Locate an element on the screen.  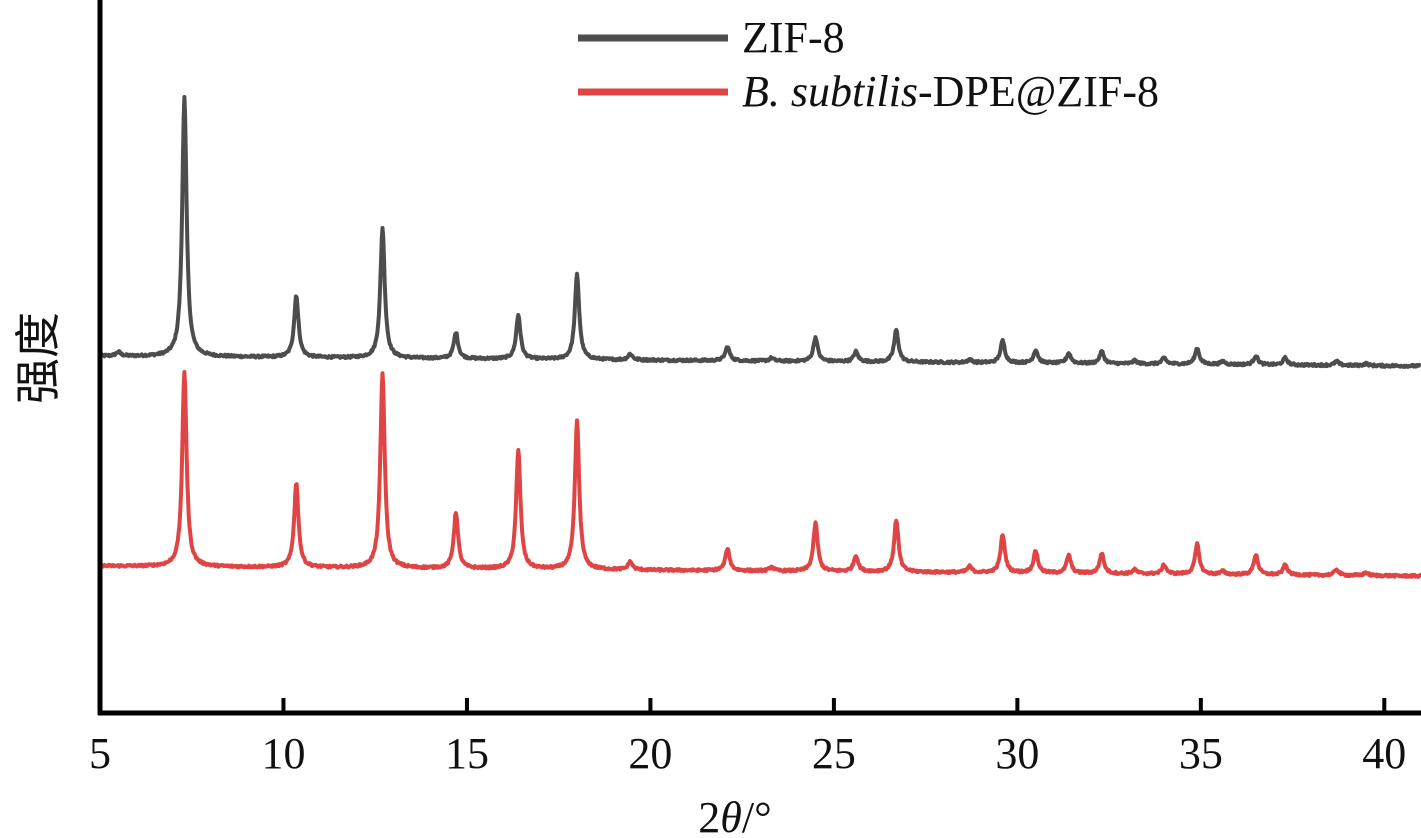
x-tick-label: 20 is located at coordinates (650, 753).